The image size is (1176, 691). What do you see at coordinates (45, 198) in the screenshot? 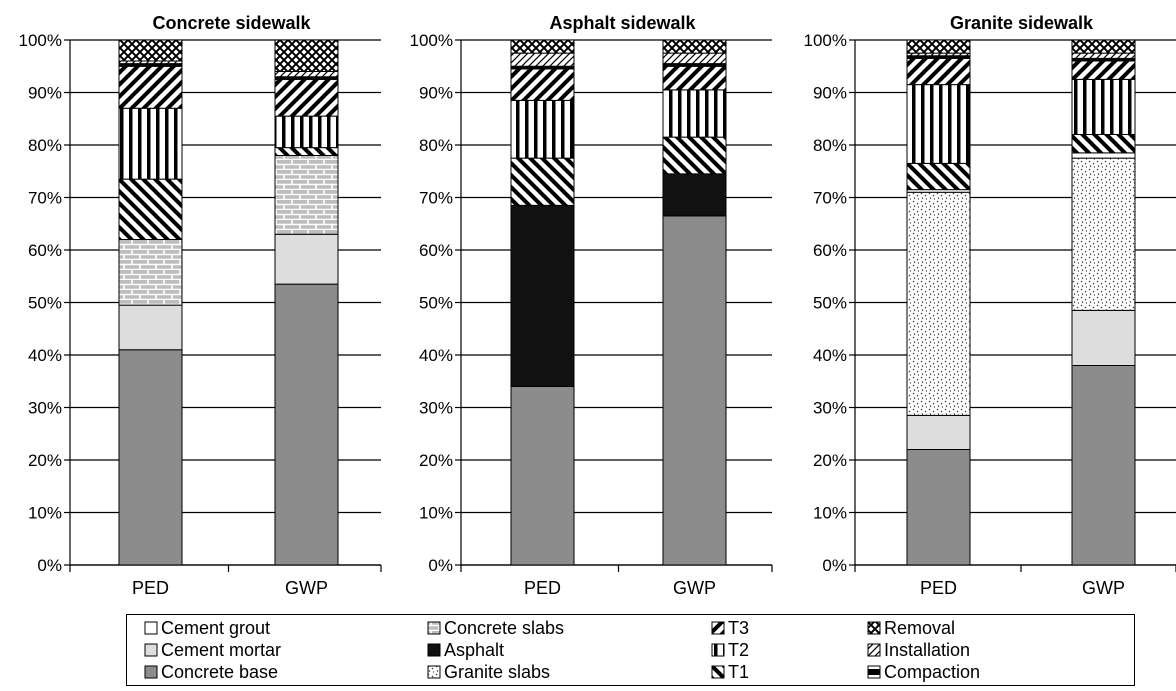
I see `y-tick-label: 70%` at bounding box center [45, 198].